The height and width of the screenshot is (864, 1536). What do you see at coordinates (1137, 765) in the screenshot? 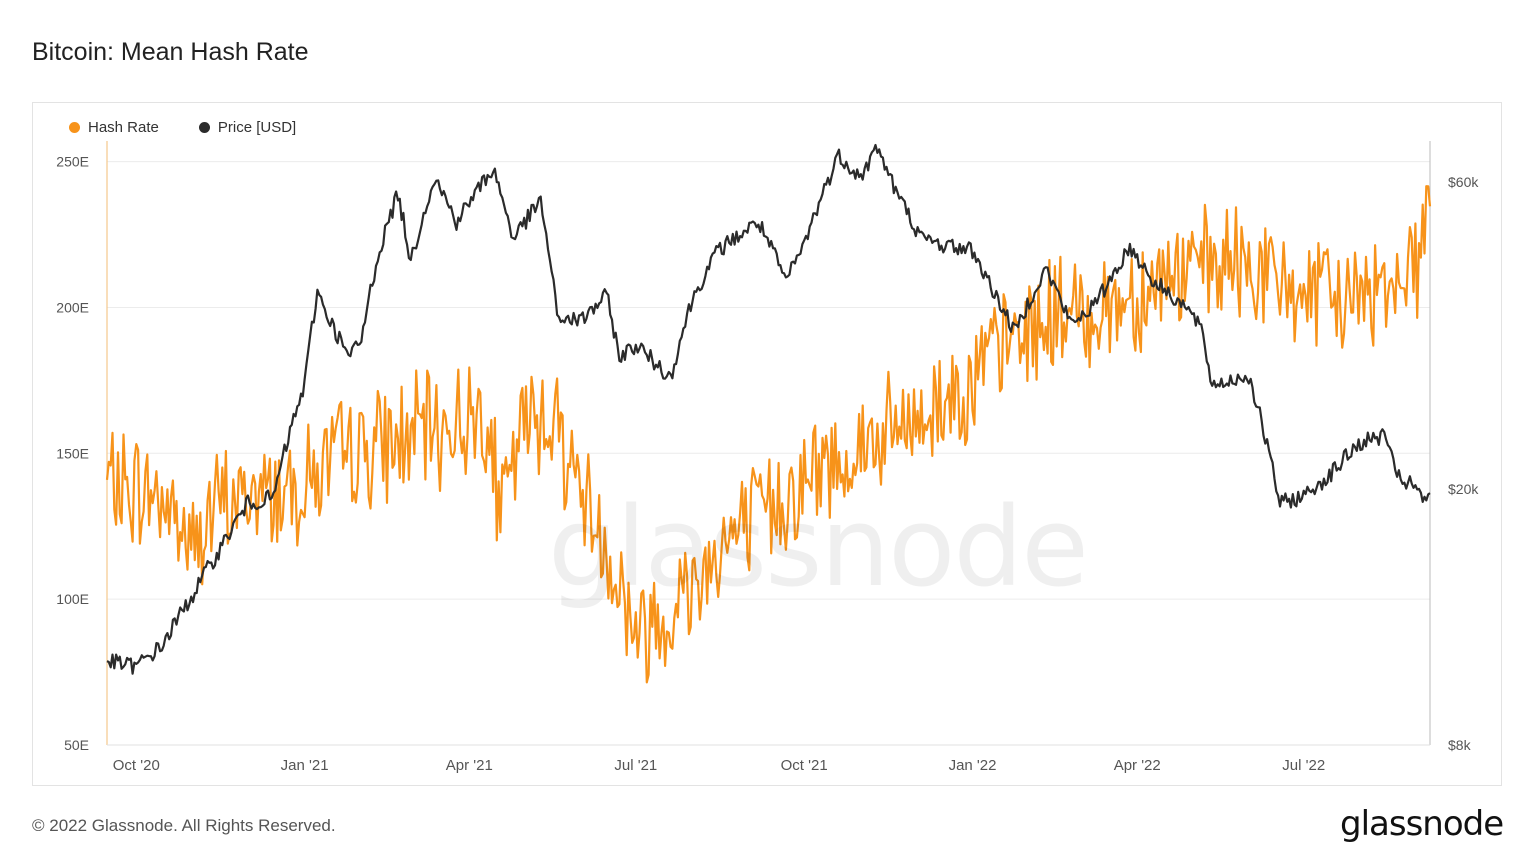
I see `x-tick-label: Apr '22` at bounding box center [1137, 765].